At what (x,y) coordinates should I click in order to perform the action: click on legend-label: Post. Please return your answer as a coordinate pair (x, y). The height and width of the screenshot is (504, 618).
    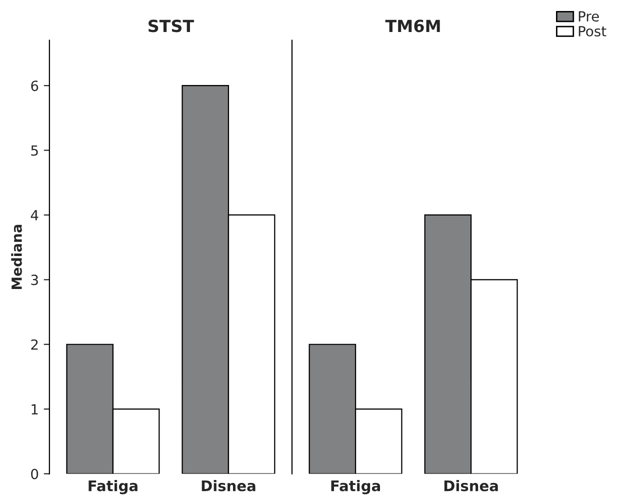
    Looking at the image, I should click on (592, 31).